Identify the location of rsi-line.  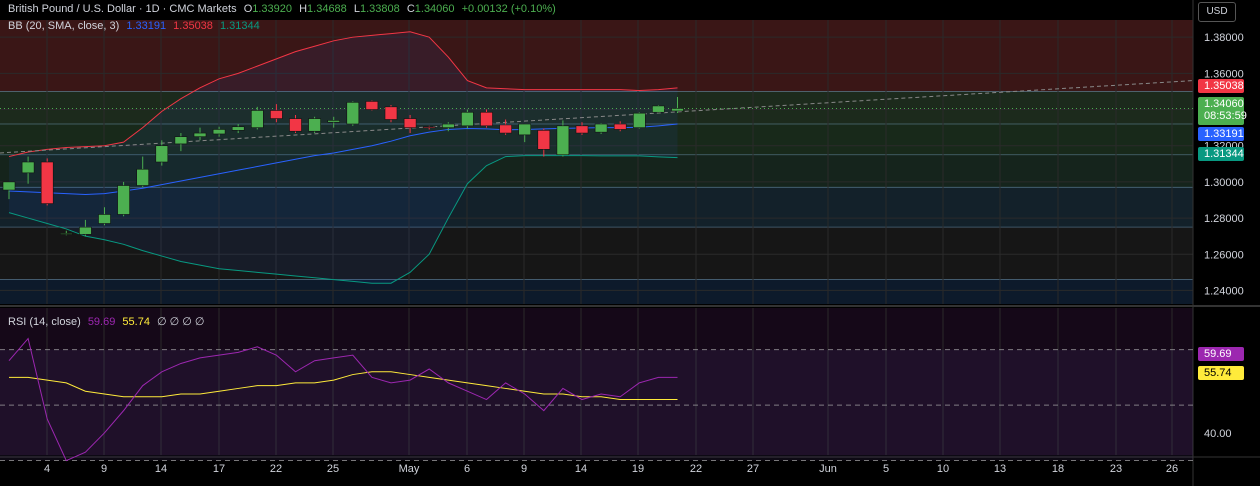
(343, 399).